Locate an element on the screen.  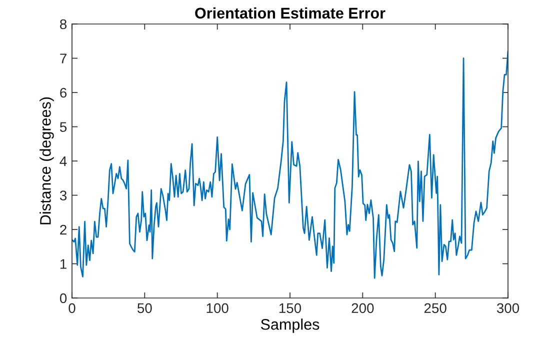
chart-title: Orientation Estimate Error is located at coordinates (290, 13).